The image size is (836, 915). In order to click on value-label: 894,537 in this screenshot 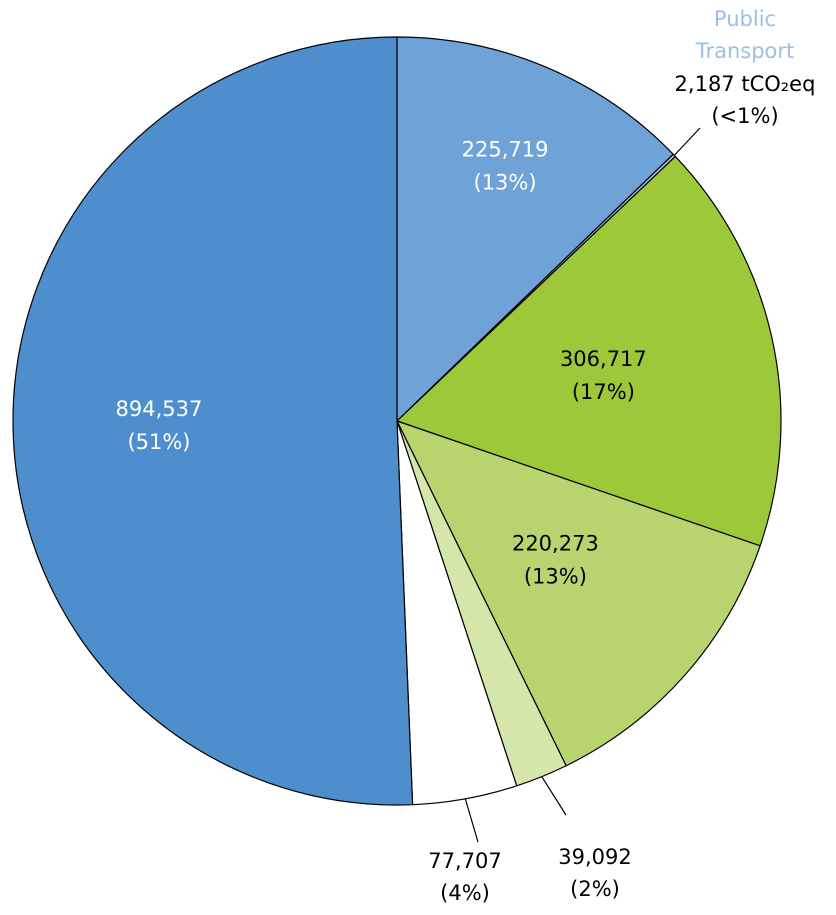, I will do `click(159, 409)`.